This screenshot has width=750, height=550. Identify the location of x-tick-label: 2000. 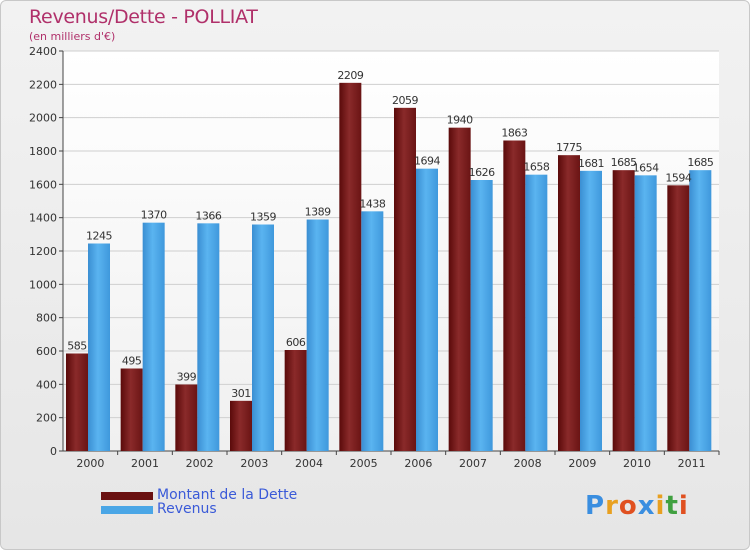
(90, 463).